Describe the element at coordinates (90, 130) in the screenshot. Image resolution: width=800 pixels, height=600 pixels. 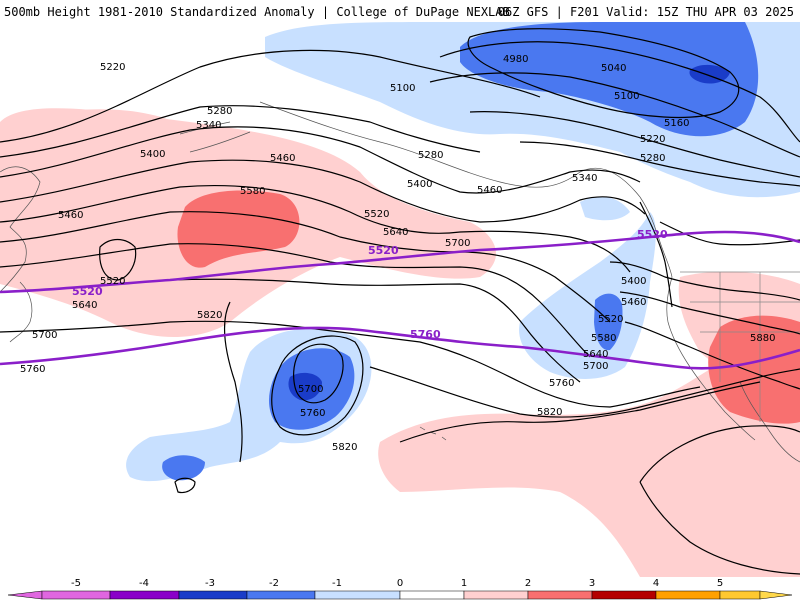
I see `positive-anomaly-north-pacific-west` at that location.